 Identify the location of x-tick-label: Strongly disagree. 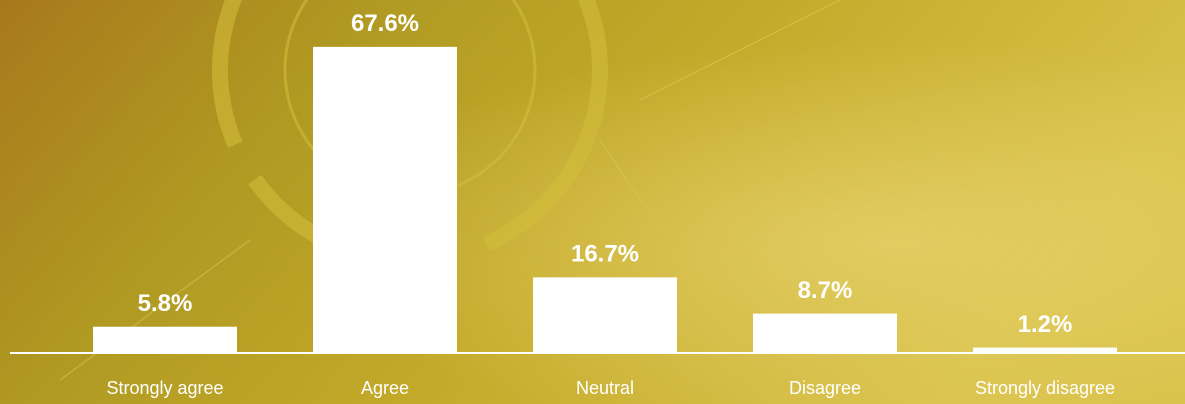
(1045, 388).